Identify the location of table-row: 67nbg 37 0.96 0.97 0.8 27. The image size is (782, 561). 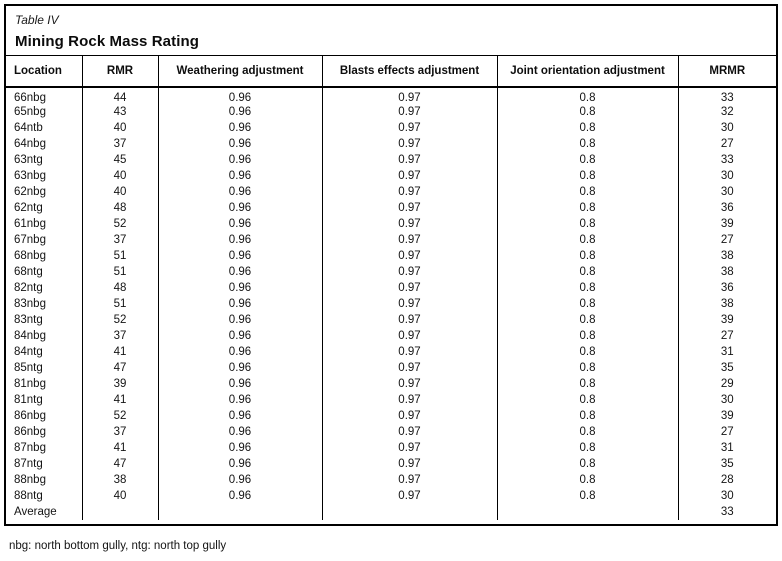
(391, 240).